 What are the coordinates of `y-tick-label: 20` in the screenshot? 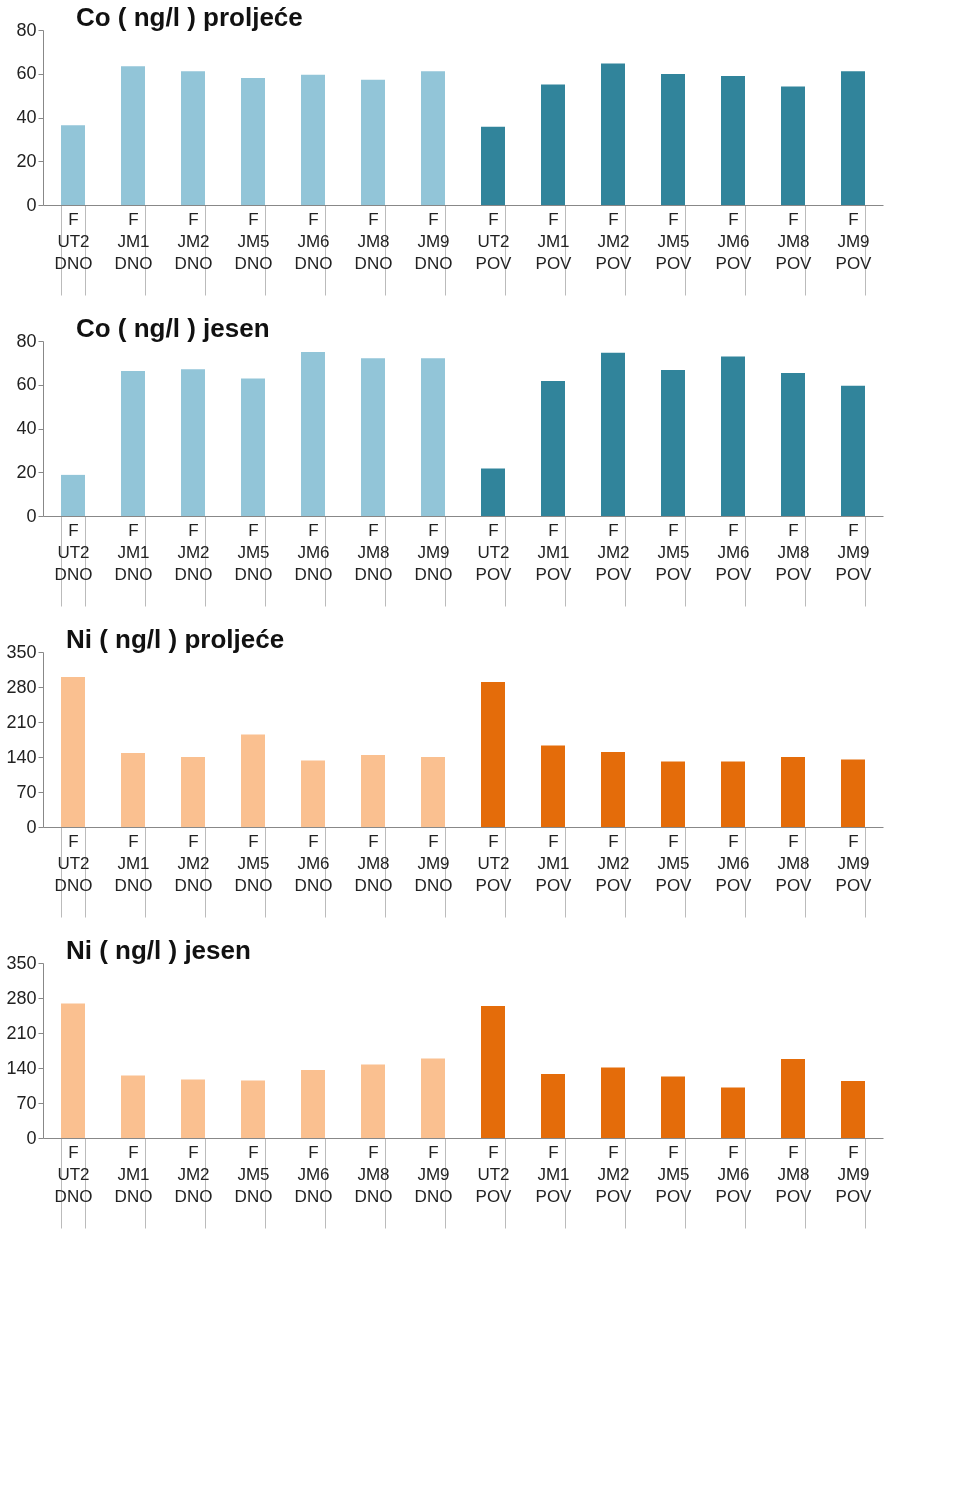 It's located at (26, 160).